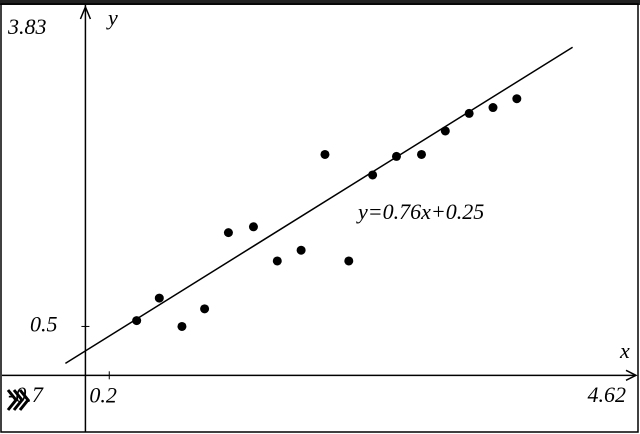 The height and width of the screenshot is (434, 640). What do you see at coordinates (320, 2) in the screenshot?
I see `top-bar` at bounding box center [320, 2].